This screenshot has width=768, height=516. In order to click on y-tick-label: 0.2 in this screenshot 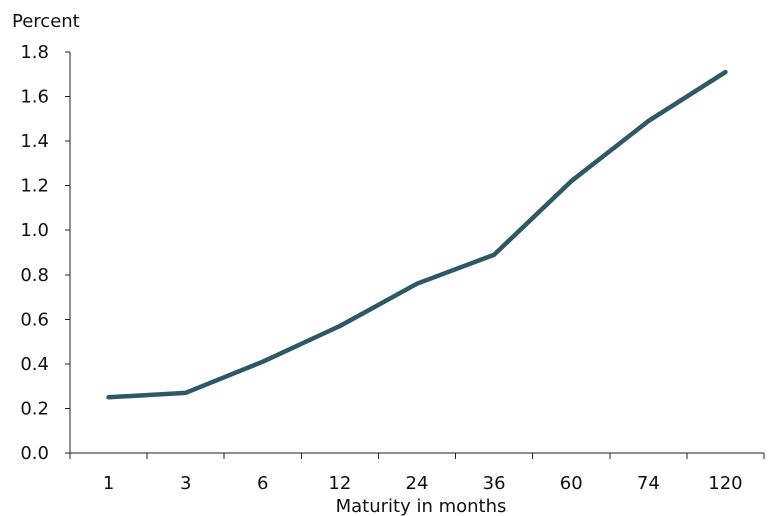, I will do `click(34, 408)`.